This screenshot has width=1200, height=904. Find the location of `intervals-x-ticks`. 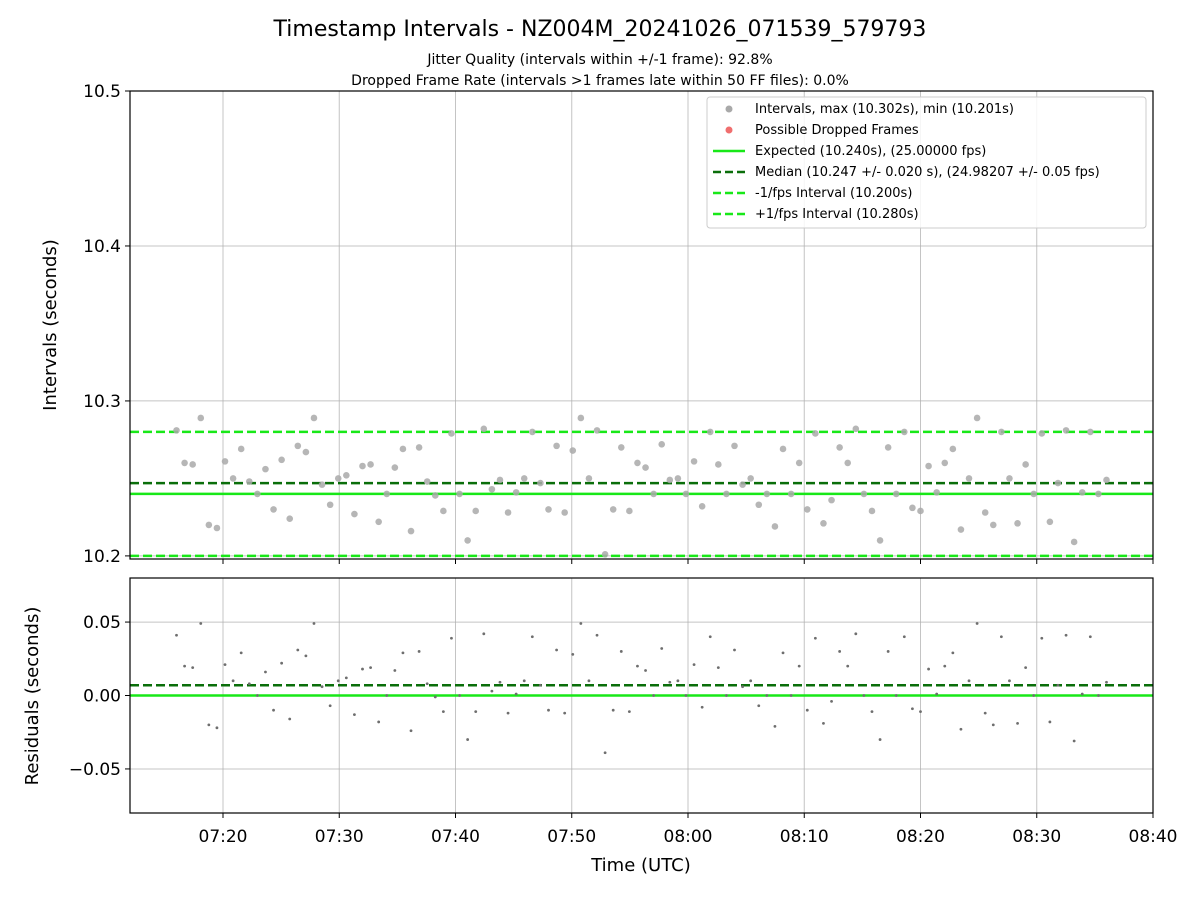

intervals-x-ticks is located at coordinates (688, 561).